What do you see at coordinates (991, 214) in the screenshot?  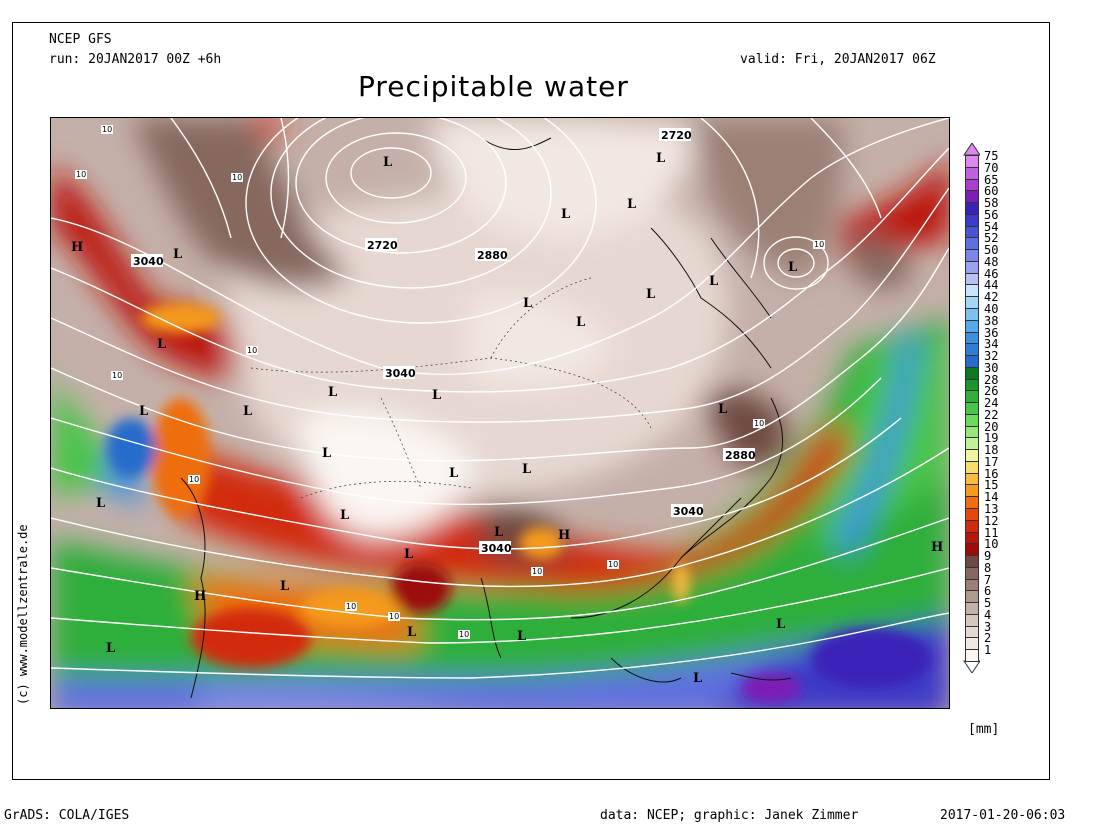 I see `colorbar-label: 56` at bounding box center [991, 214].